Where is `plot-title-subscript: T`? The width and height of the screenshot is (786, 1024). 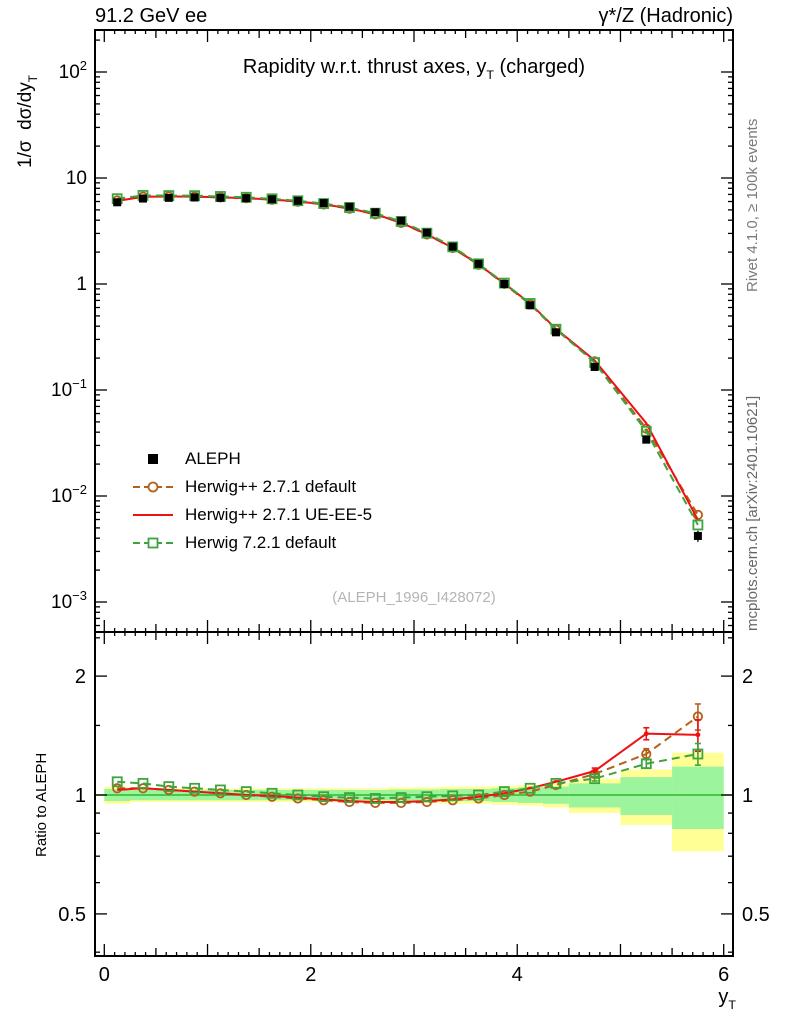
plot-title-subscript: T is located at coordinates (490, 75).